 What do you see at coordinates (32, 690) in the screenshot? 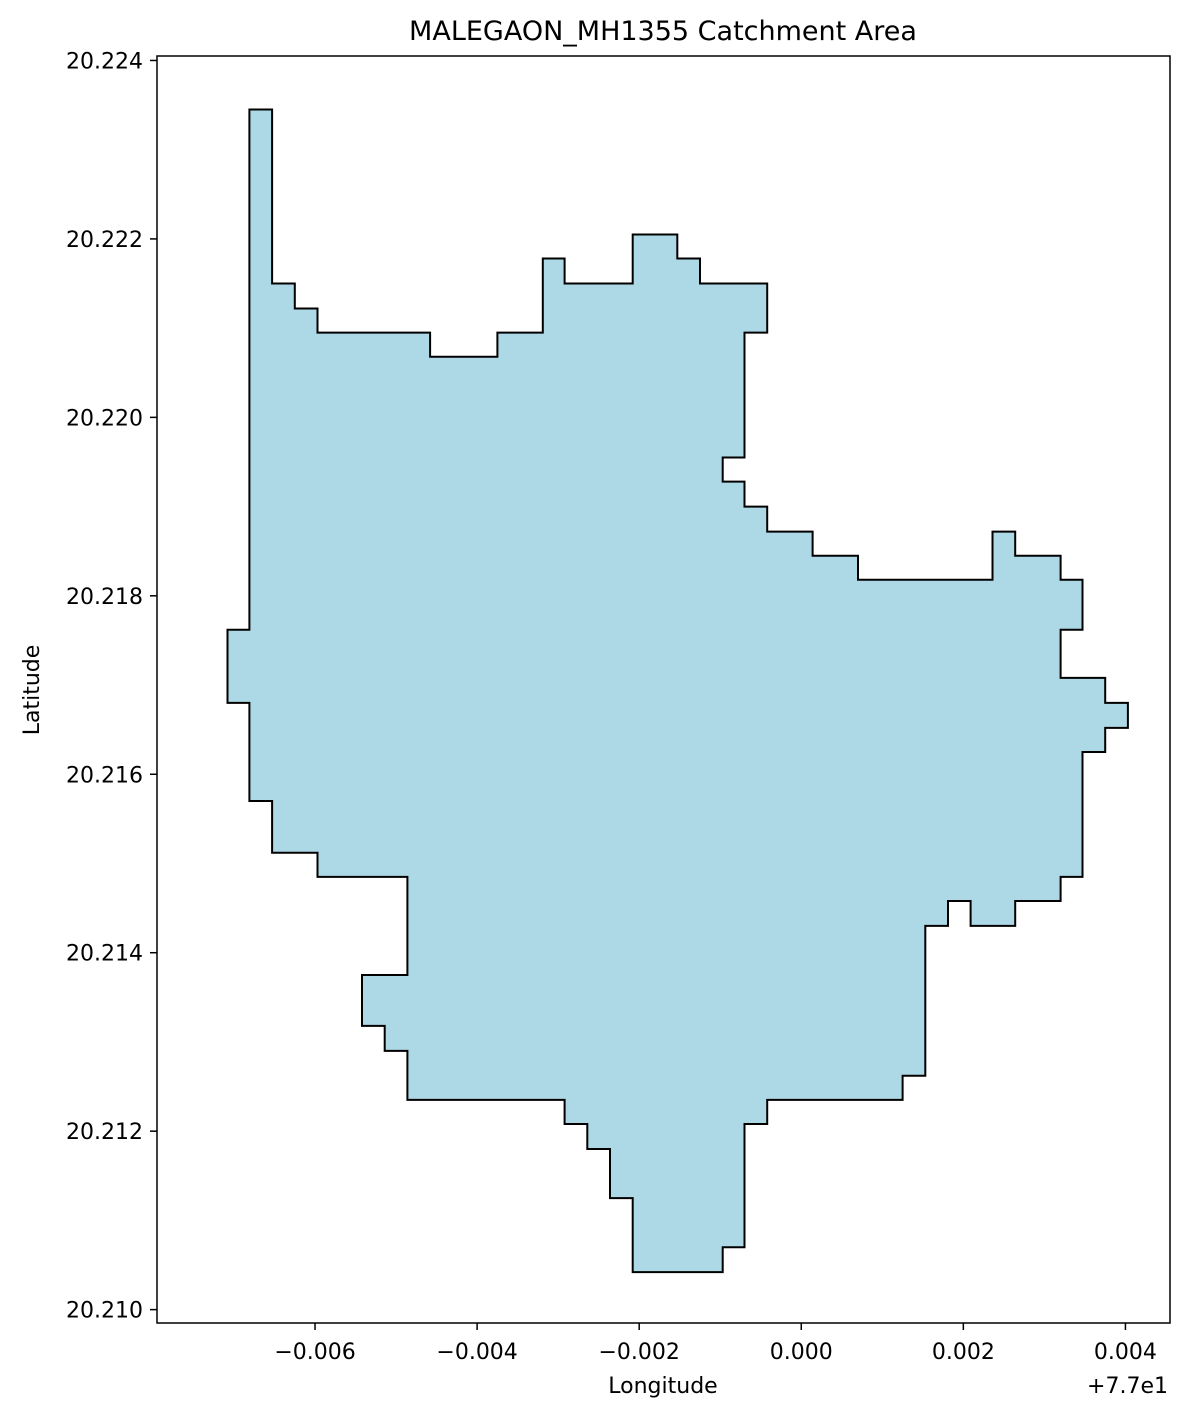
I see `y-axis-label: Latitude` at bounding box center [32, 690].